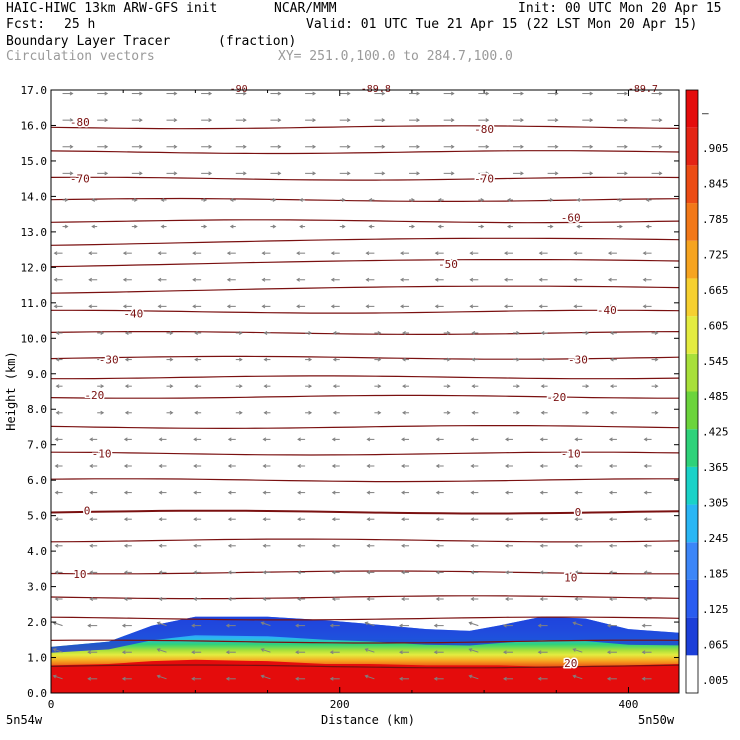  What do you see at coordinates (37, 516) in the screenshot?
I see `y-tick-label: 5.0` at bounding box center [37, 516].